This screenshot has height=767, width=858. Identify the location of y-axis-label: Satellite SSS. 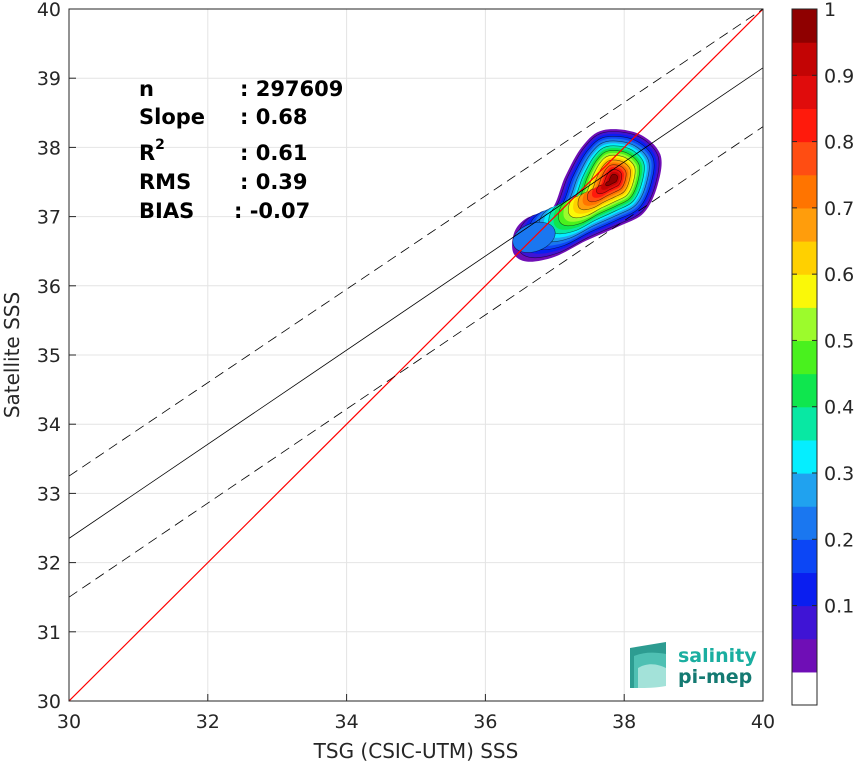
(12, 355).